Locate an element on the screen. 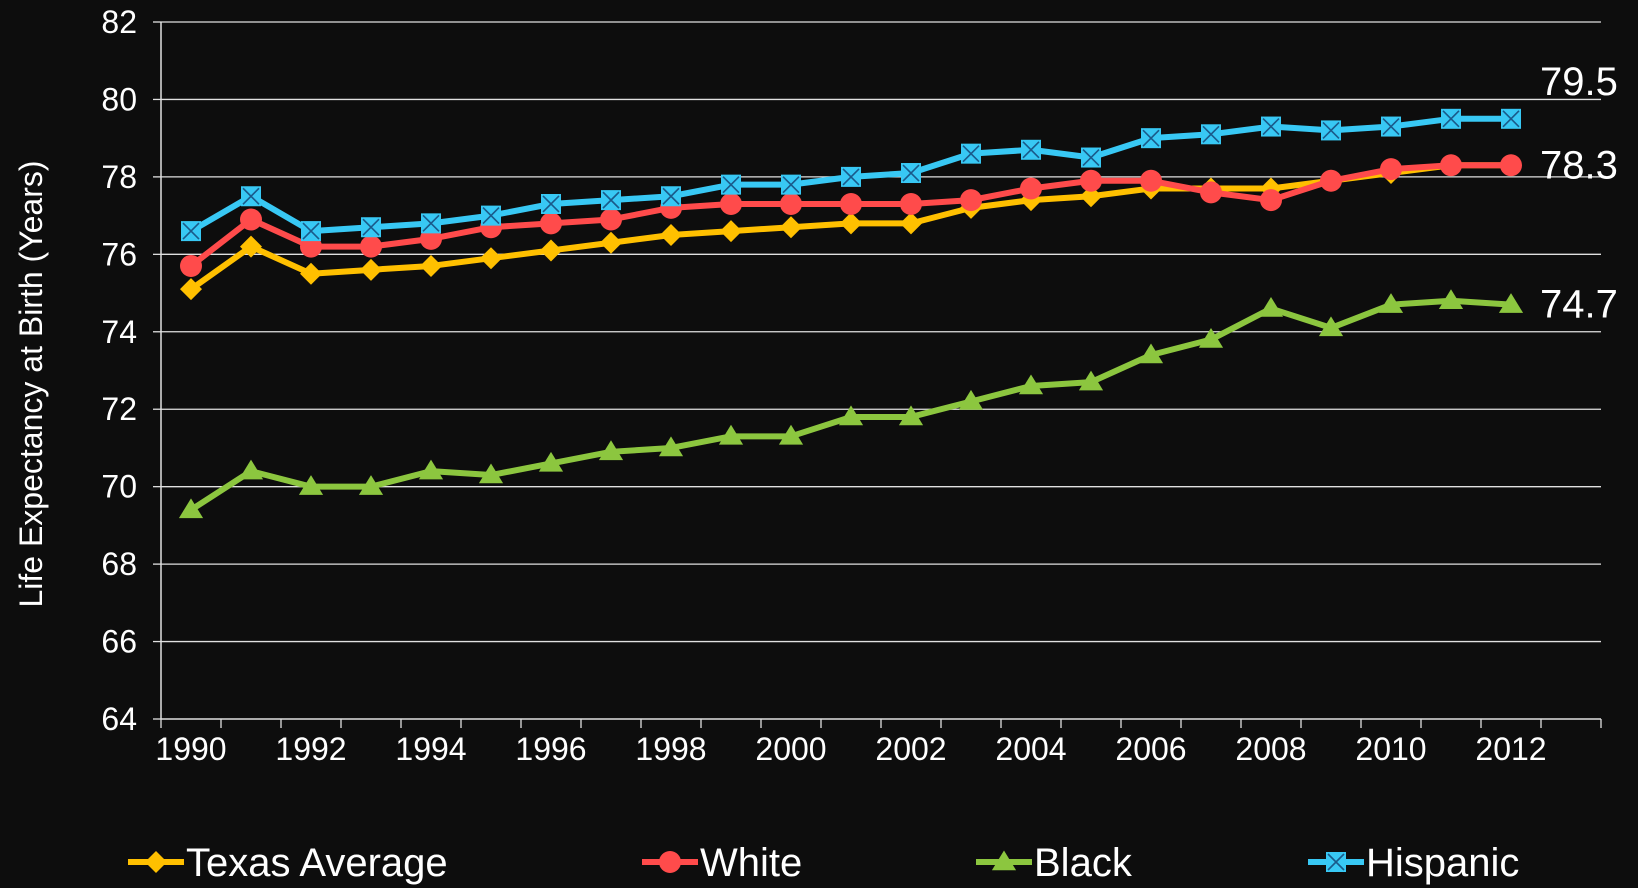  y-axis-tick-labels: 64 66 68 70 72 74 76 78 80 82 is located at coordinates (119, 370).